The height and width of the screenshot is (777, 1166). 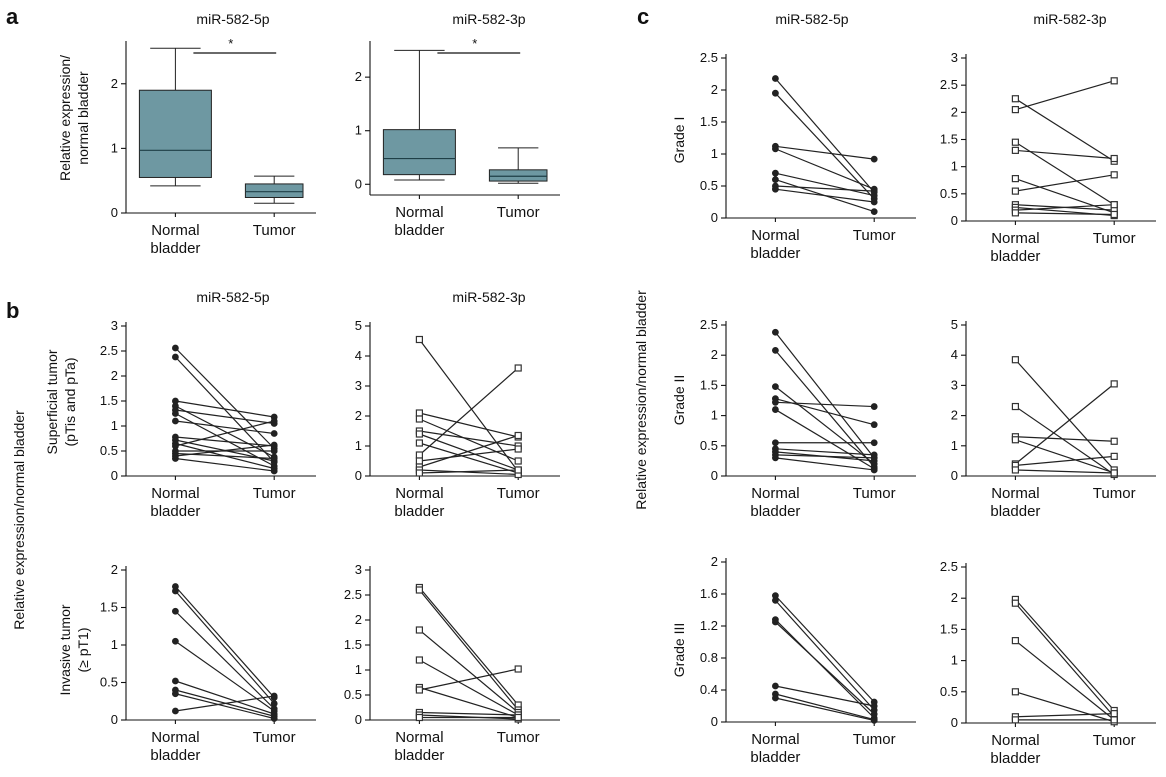 I want to click on panel-letter-c: c, so click(x=643, y=16).